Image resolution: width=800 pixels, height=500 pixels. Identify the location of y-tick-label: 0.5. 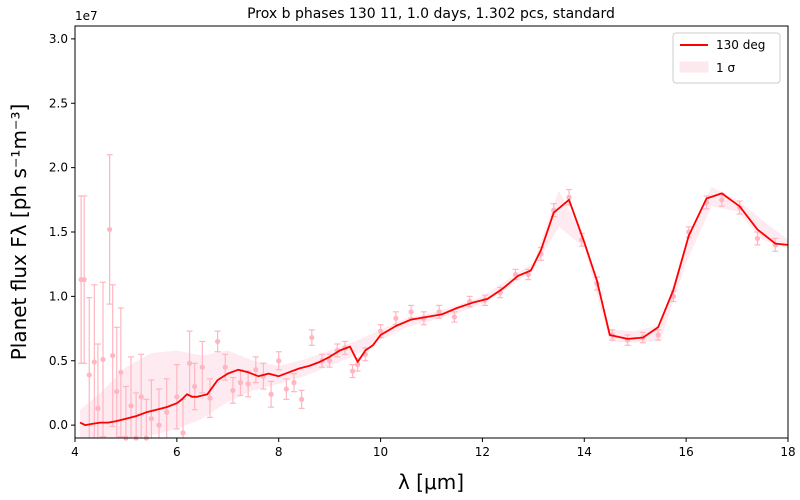
(58, 361).